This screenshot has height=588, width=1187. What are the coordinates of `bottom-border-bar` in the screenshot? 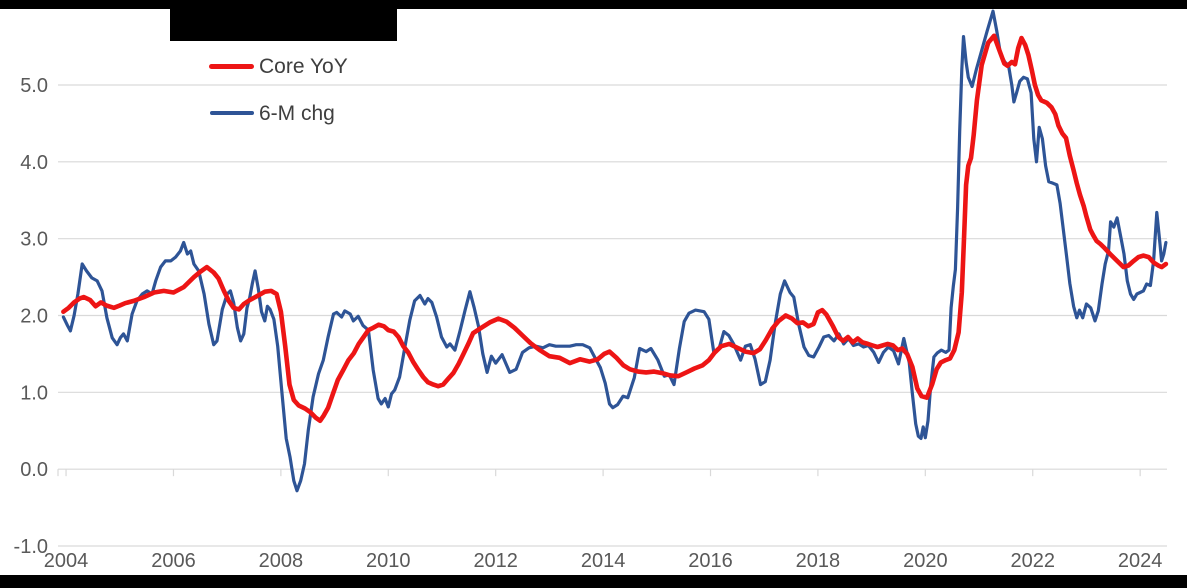 It's located at (593, 581).